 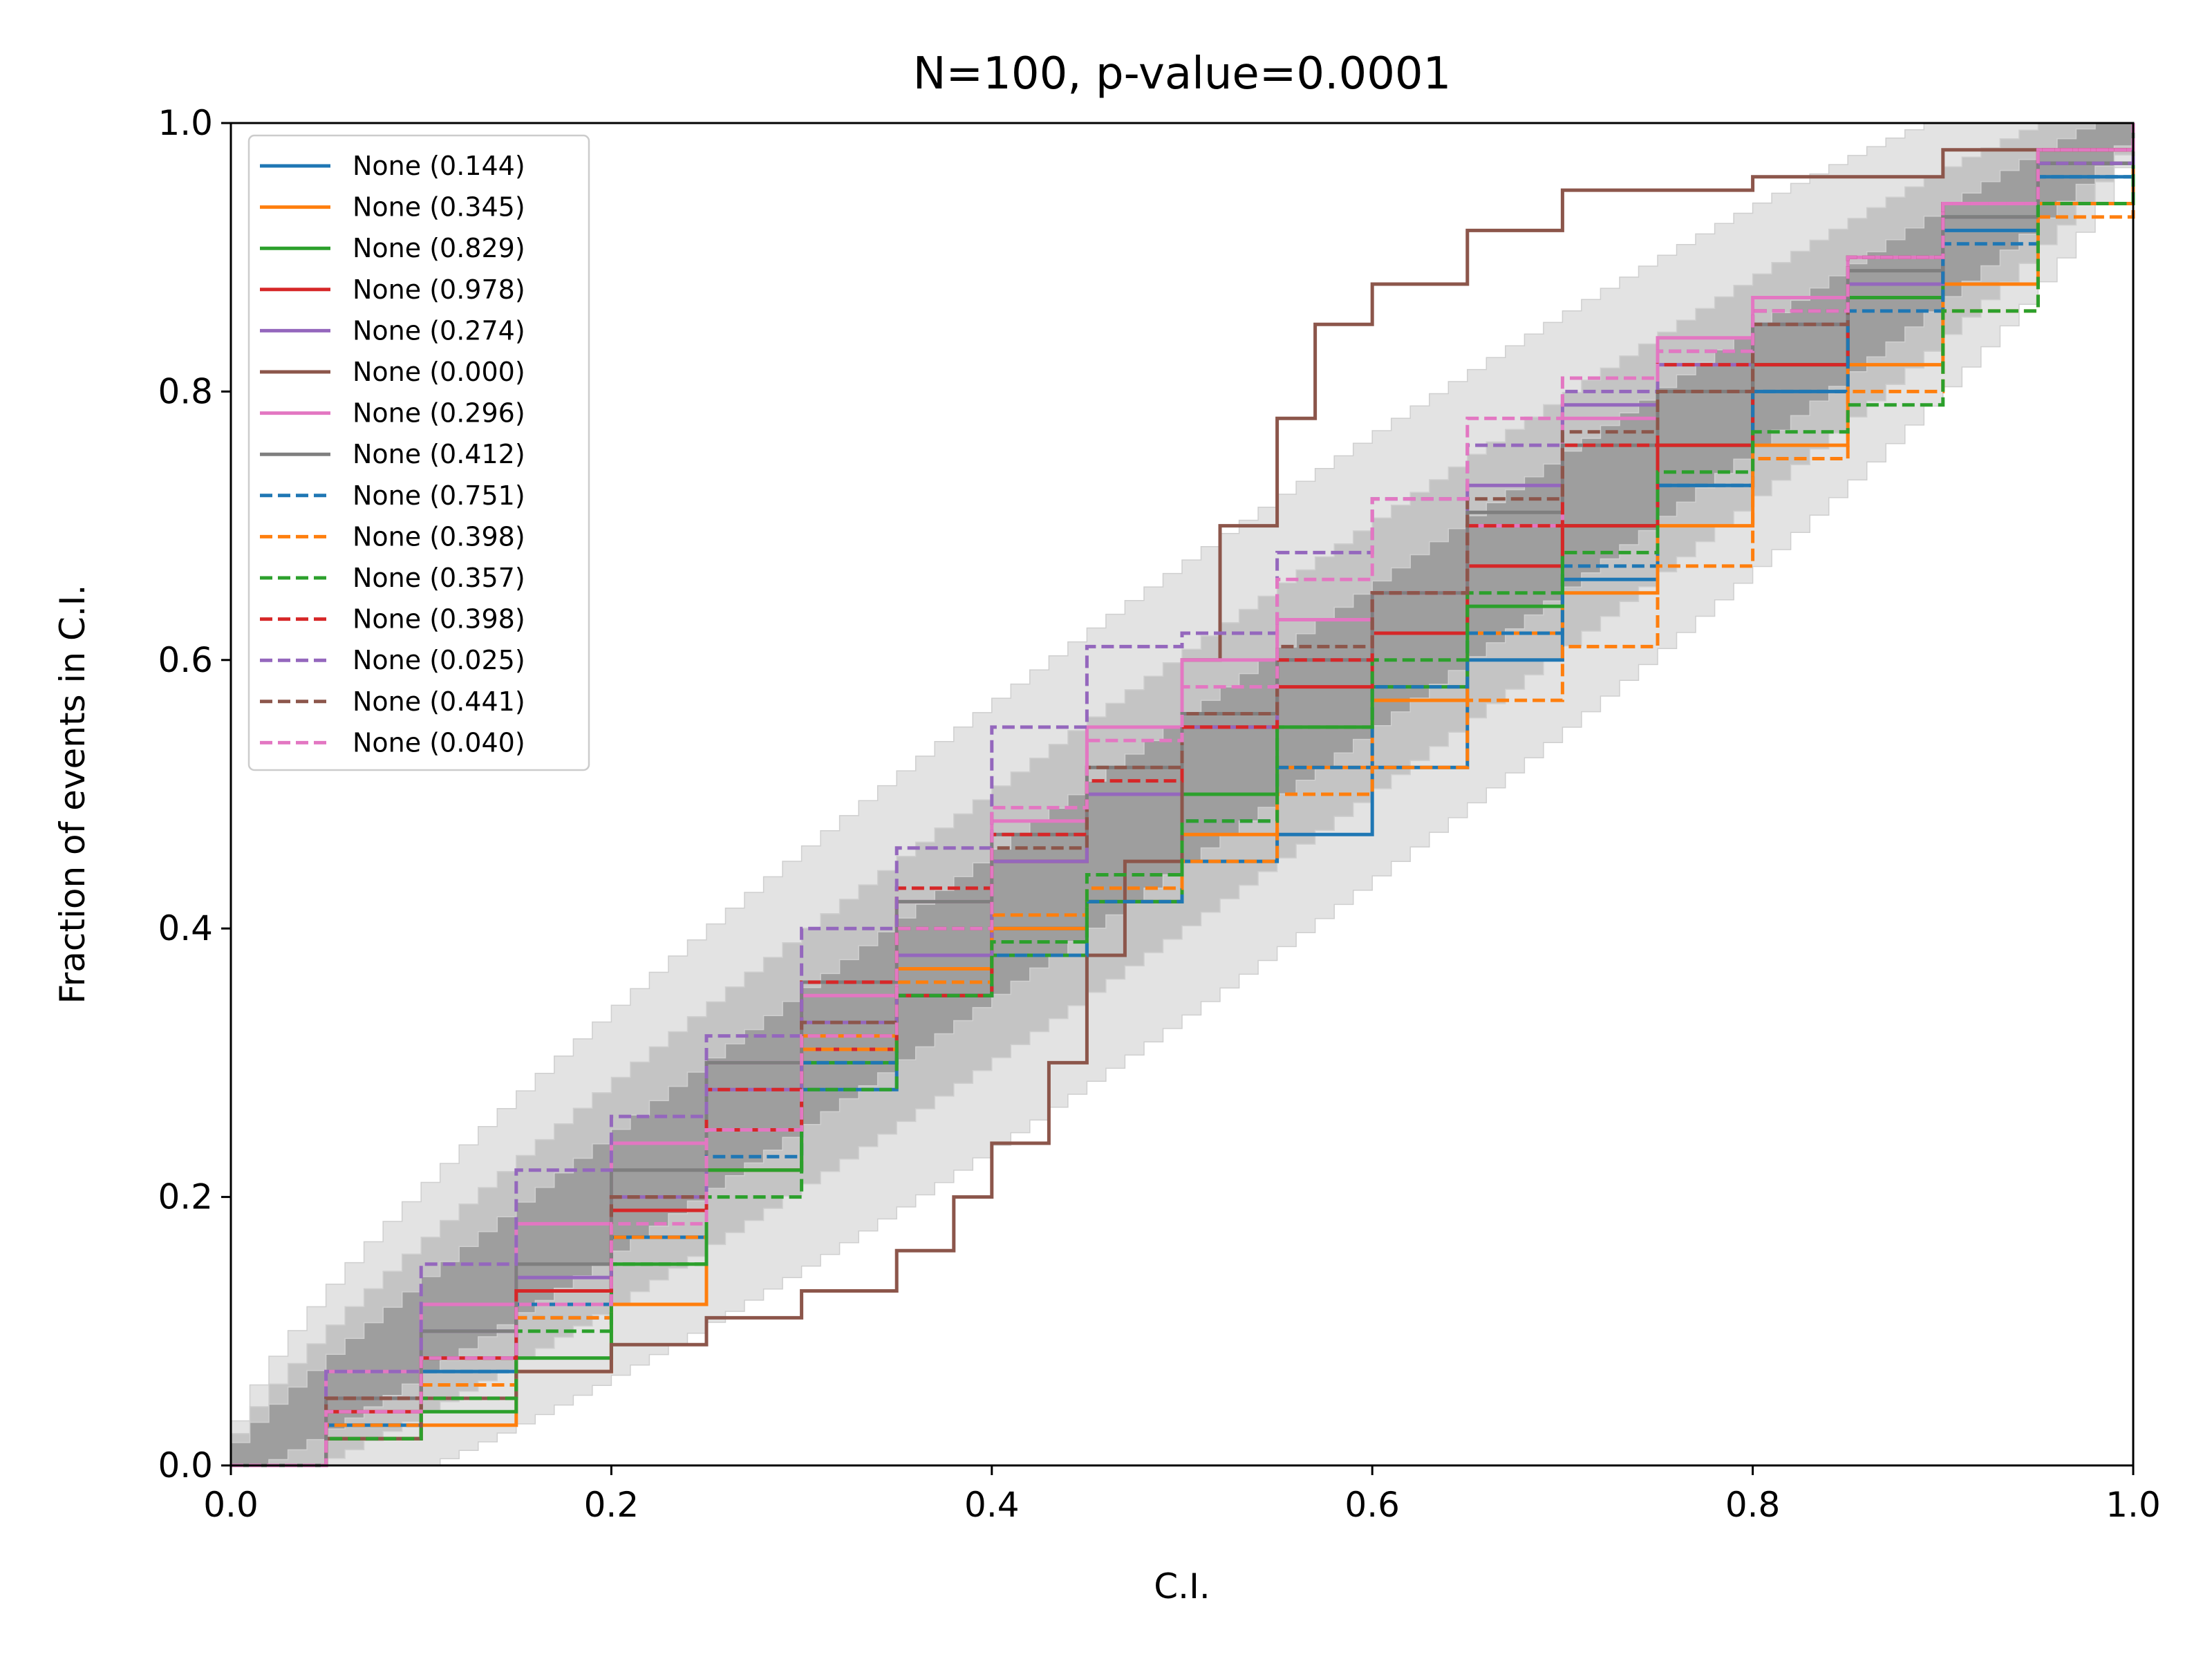 I want to click on y-tick-label: 0.6, so click(x=185, y=660).